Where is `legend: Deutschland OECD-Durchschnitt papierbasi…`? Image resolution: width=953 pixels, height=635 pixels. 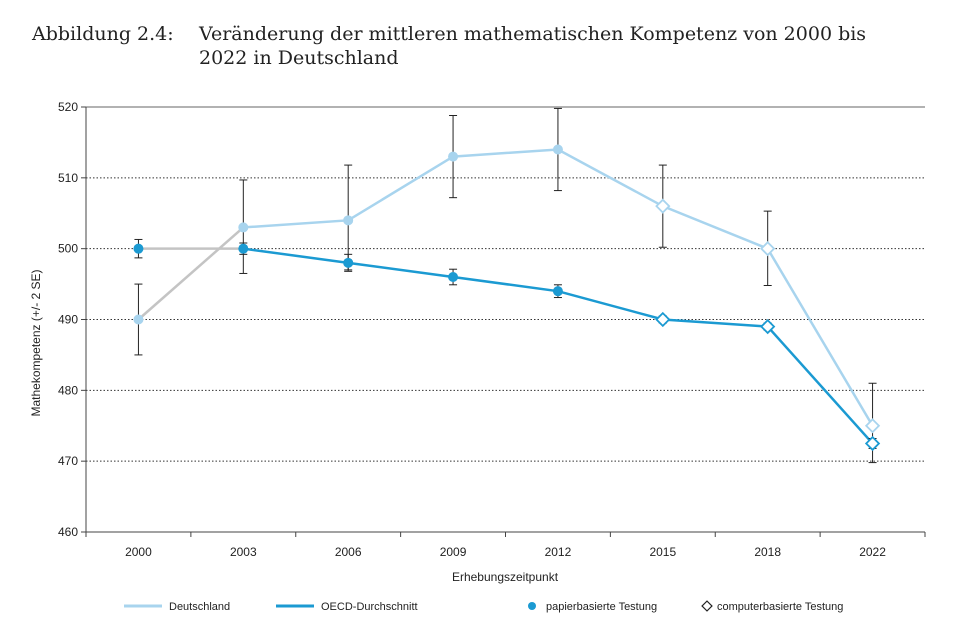
legend: Deutschland OECD-Durchschnitt papierbasi… is located at coordinates (483, 606).